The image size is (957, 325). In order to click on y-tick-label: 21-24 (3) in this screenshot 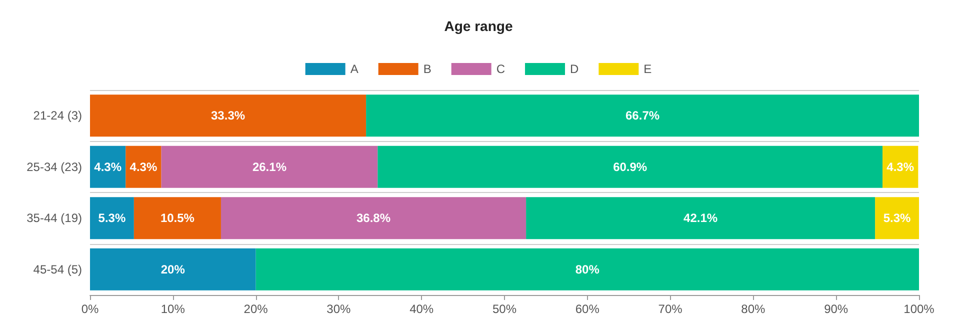, I will do `click(57, 115)`.